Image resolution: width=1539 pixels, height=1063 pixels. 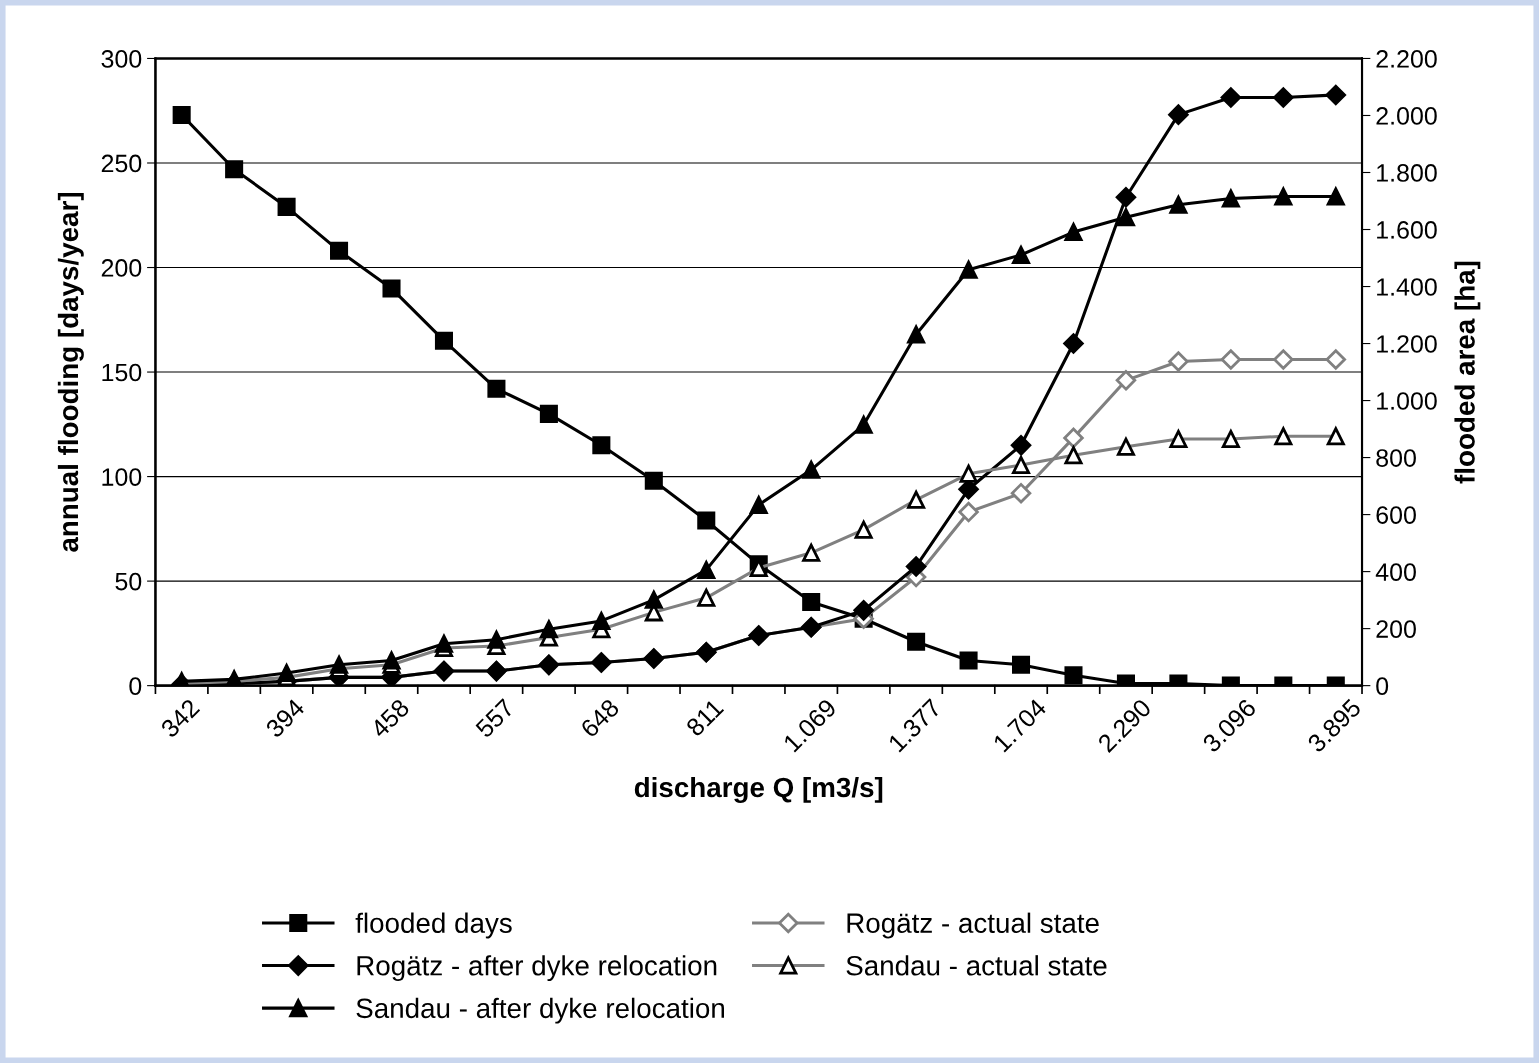 I want to click on y-tick-label: 50, so click(x=128, y=581).